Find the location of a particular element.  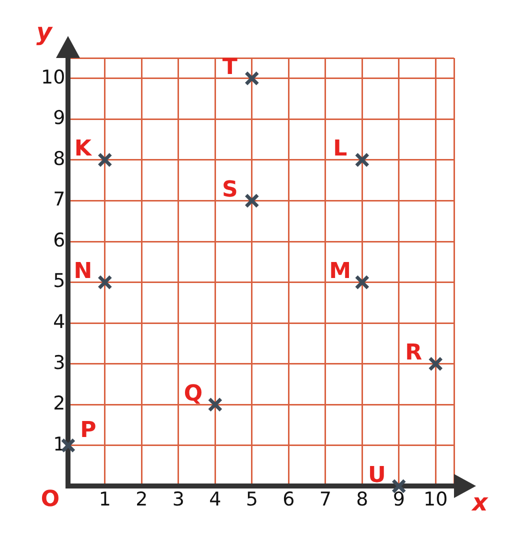

annotation: R is located at coordinates (413, 353).